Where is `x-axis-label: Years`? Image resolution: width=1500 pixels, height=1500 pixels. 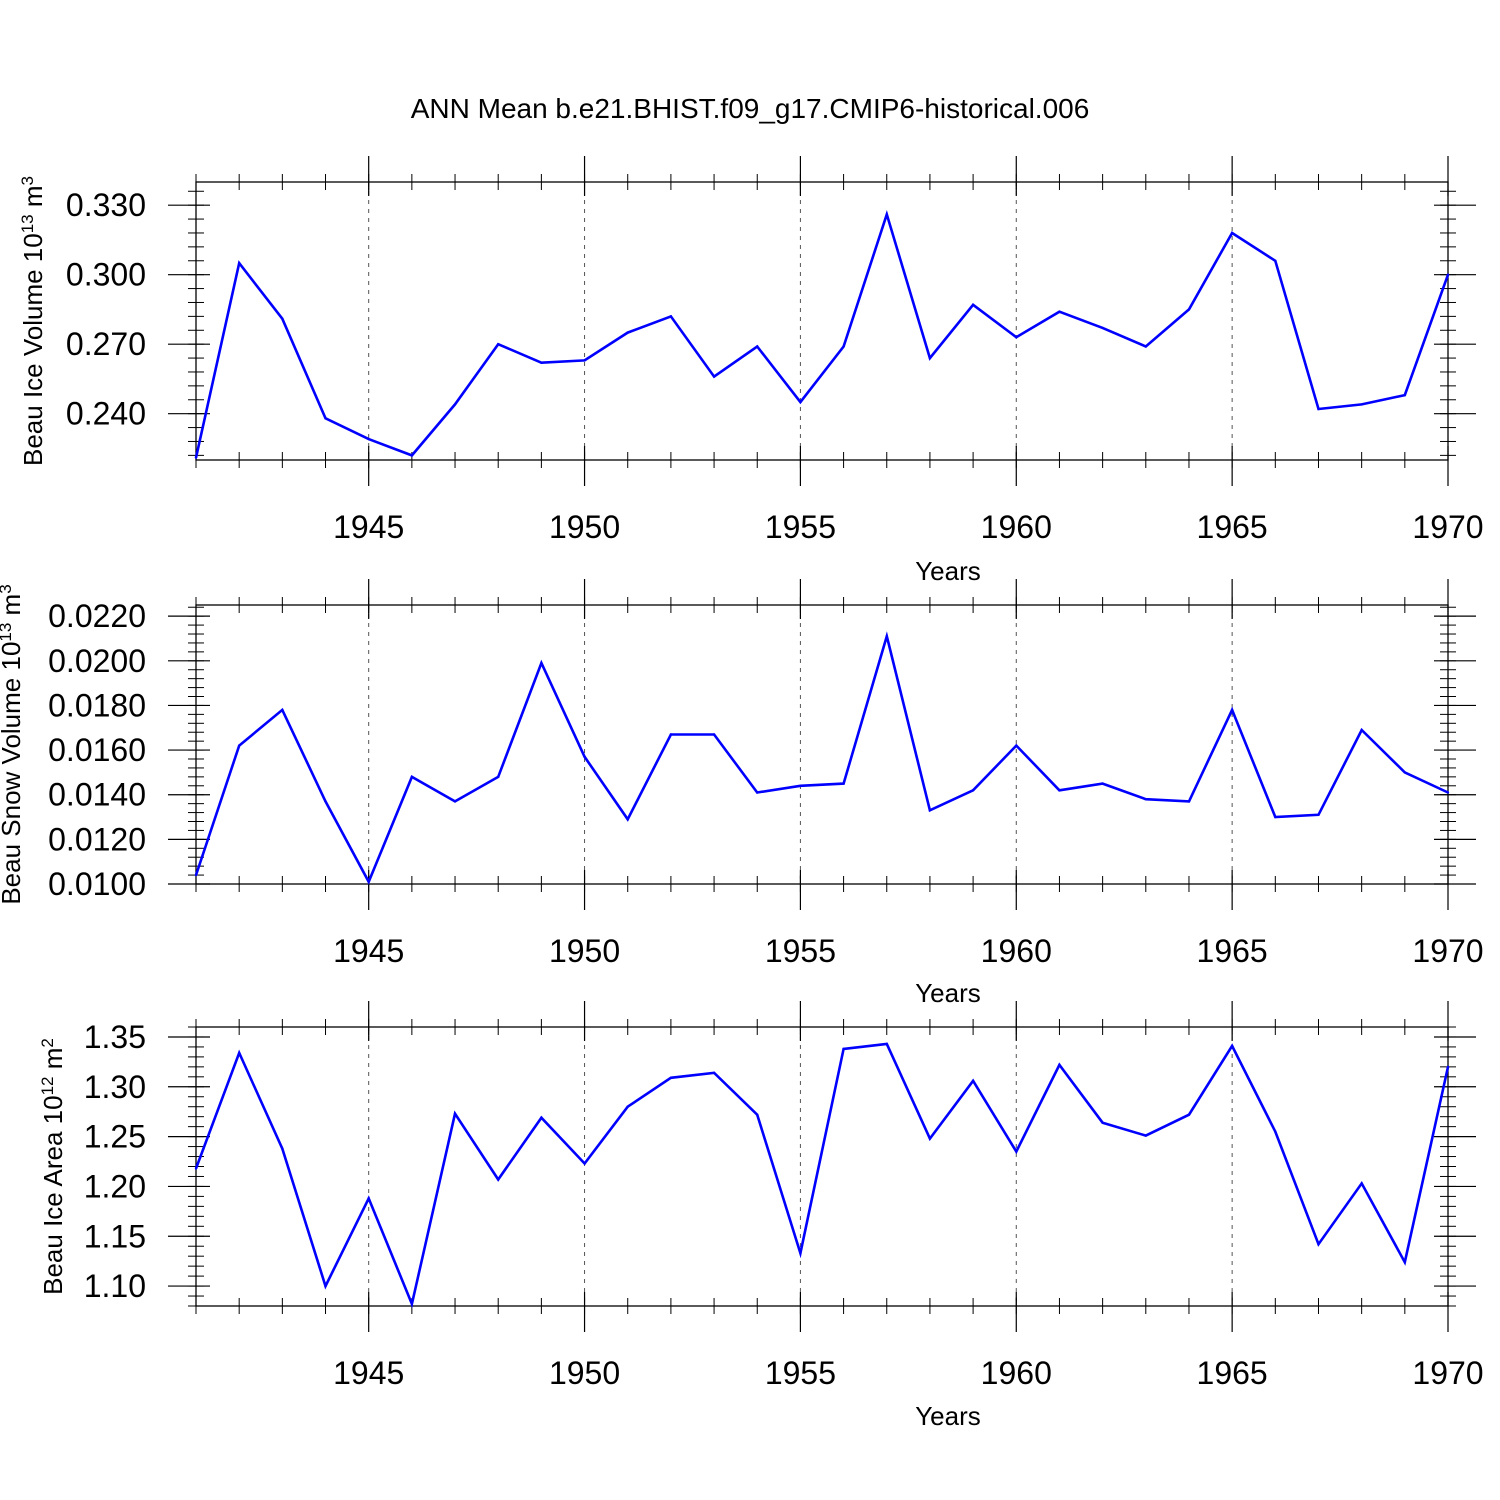
x-axis-label: Years is located at coordinates (948, 993).